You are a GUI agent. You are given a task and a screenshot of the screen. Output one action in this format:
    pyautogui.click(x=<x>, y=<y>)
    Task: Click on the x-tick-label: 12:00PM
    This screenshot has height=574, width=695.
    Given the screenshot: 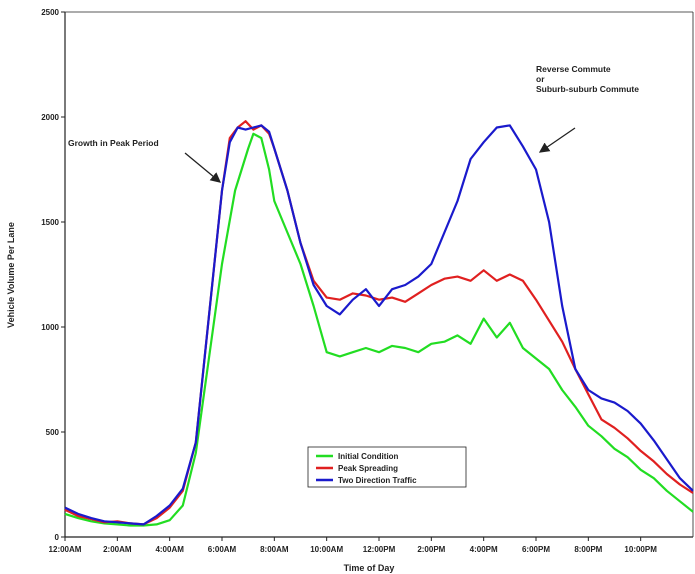 What is the action you would take?
    pyautogui.click(x=379, y=549)
    